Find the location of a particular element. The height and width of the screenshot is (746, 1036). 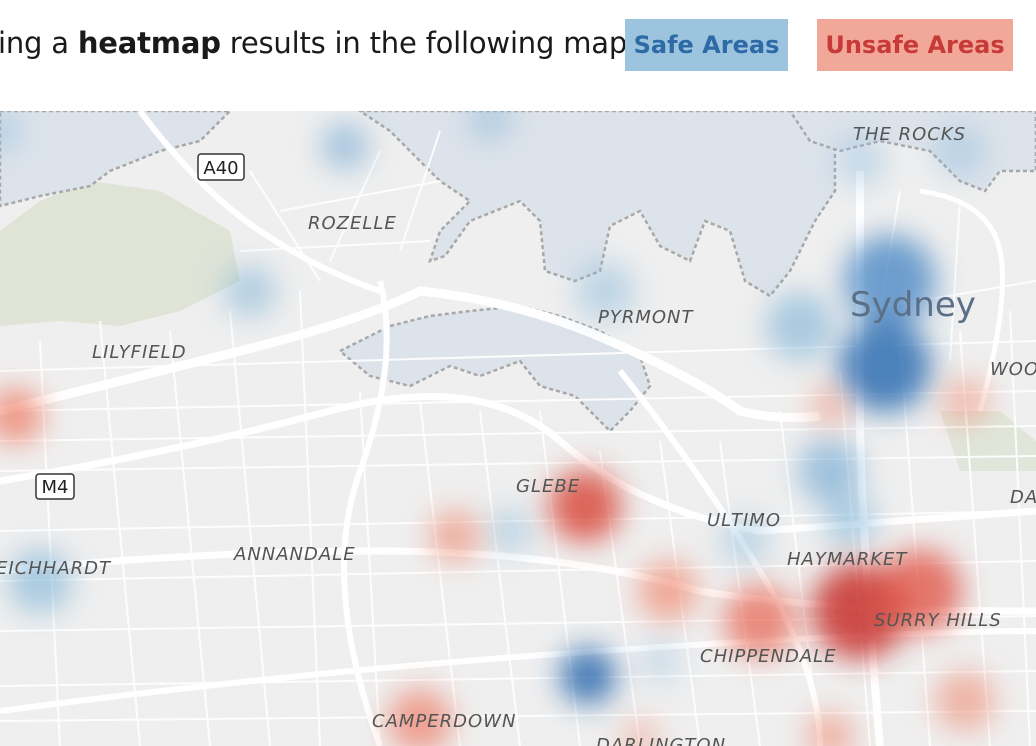

suburb-label-camperdown: CAMPERDOWN is located at coordinates (444, 721).